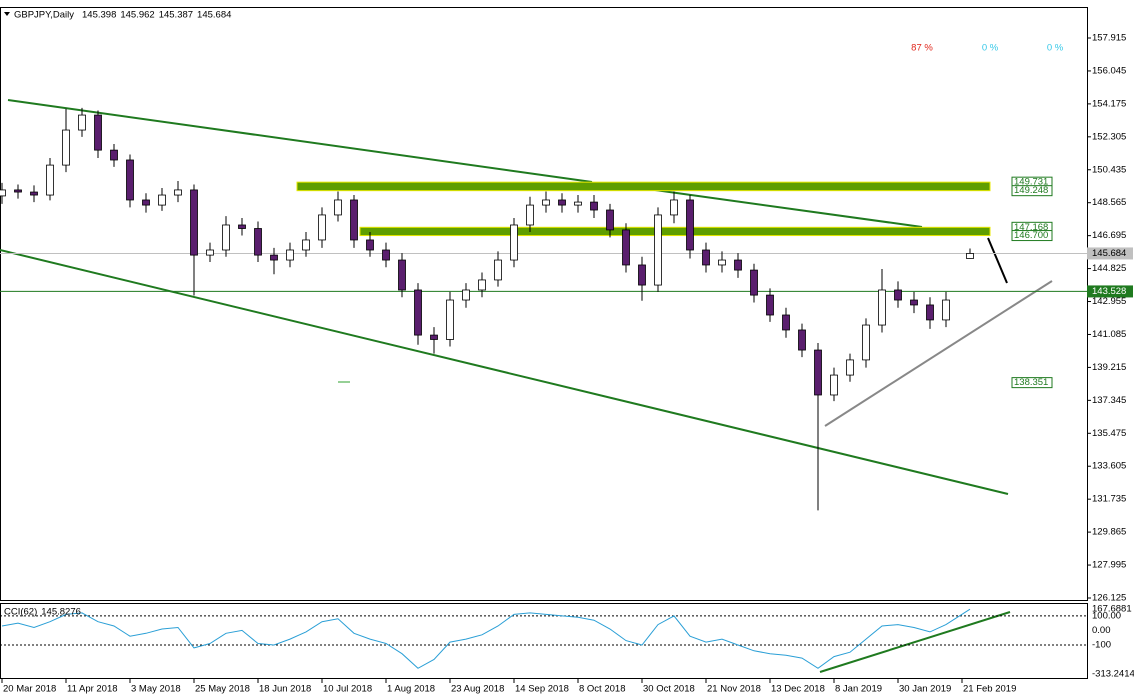  I want to click on y-tick-label: 131.735, so click(1109, 499).